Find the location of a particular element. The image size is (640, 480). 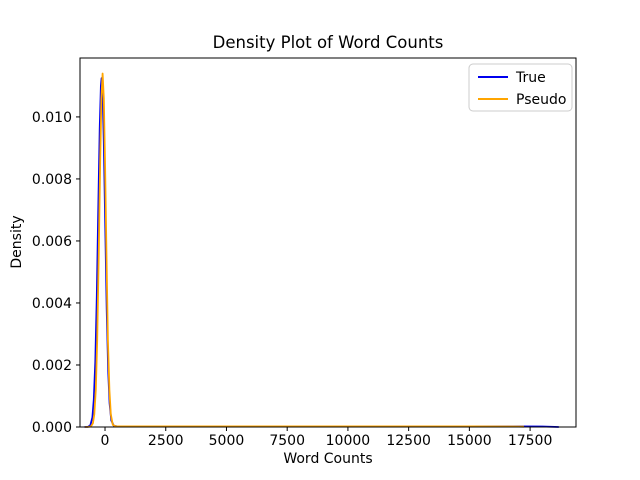

x-tick-label: 15000 is located at coordinates (469, 441).